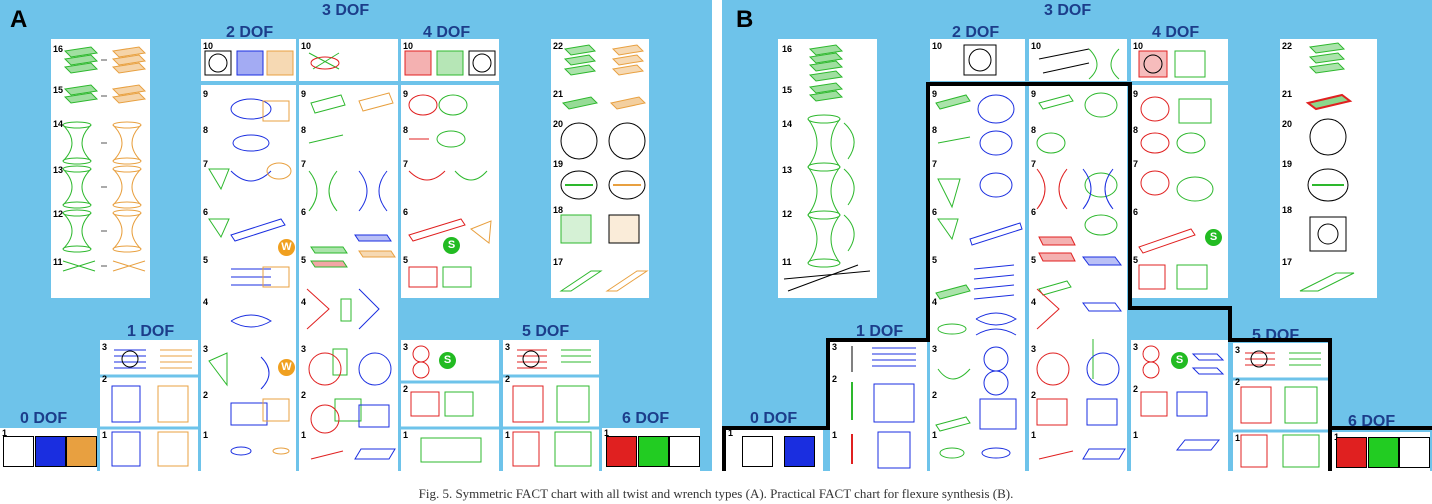 The width and height of the screenshot is (1432, 504). I want to click on col-2dof: 10 9 8 7 6 5 4 3 2 1, so click(977, 255).